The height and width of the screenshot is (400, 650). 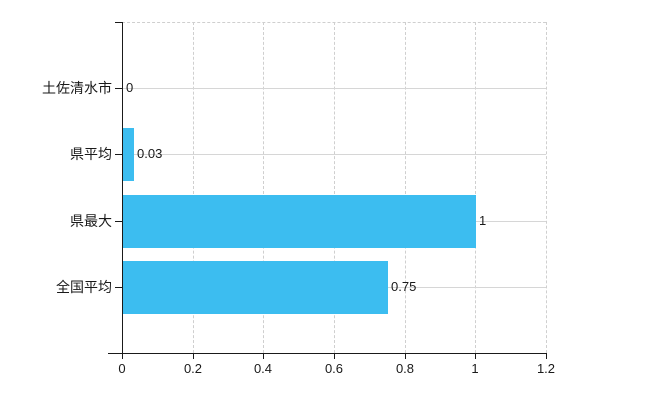 I want to click on y-axis-top-tick, so click(x=118, y=22).